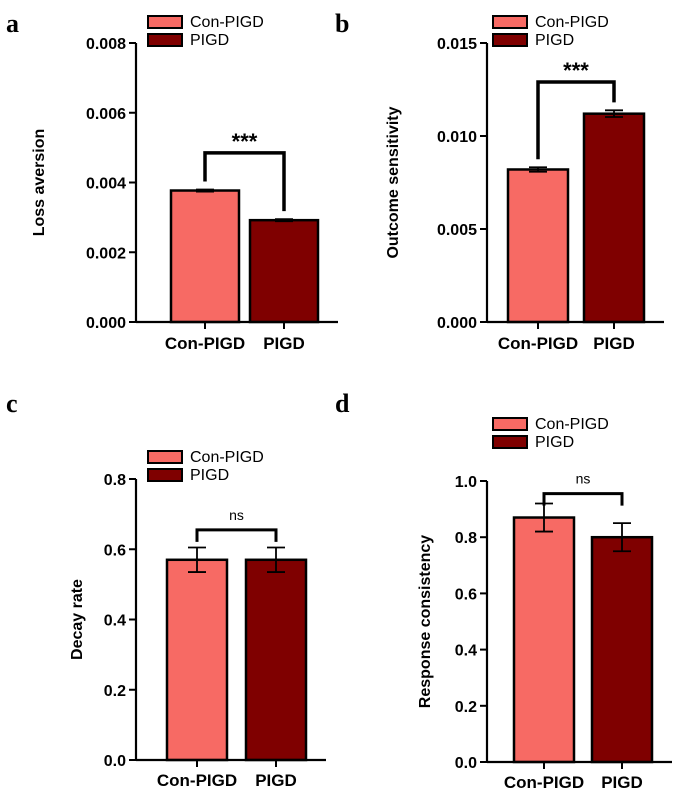 The image size is (675, 800). Describe the element at coordinates (106, 44) in the screenshot. I see `y-tick-label: 0.008` at that location.